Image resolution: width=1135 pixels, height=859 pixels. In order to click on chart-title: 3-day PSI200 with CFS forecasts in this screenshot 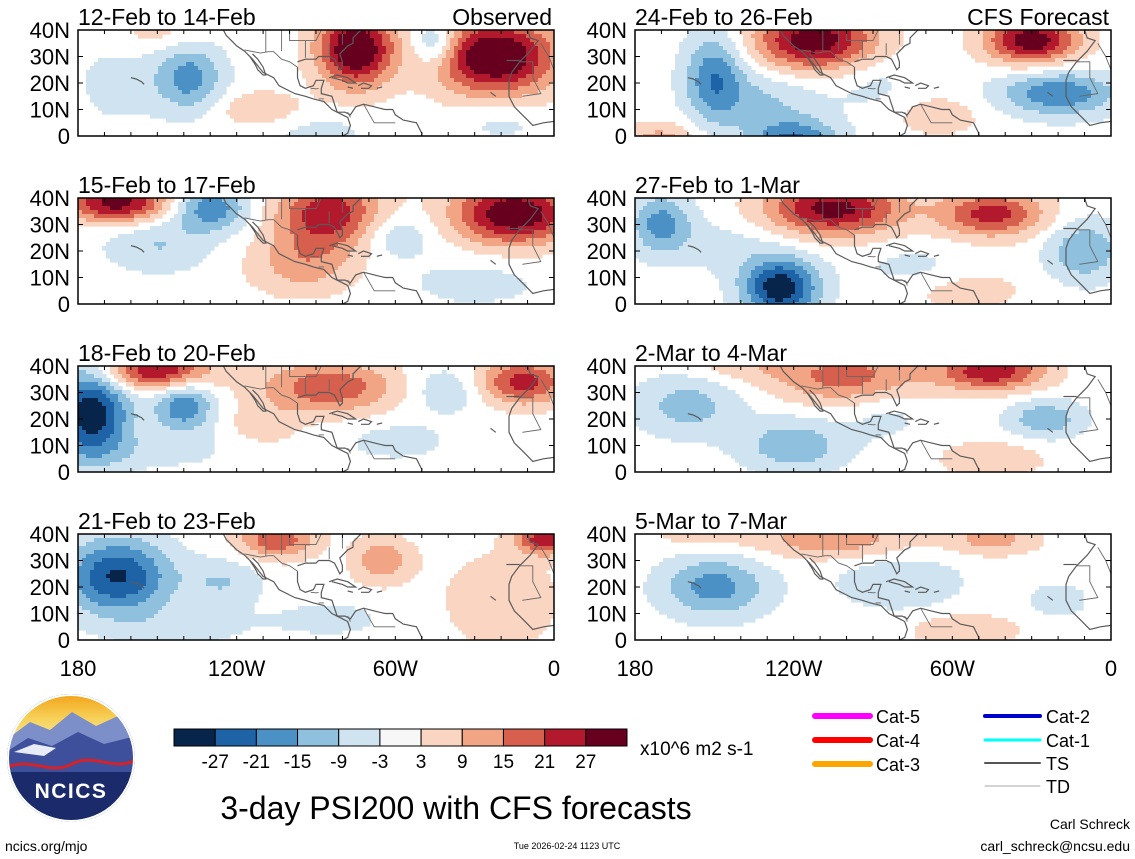, I will do `click(455, 808)`.